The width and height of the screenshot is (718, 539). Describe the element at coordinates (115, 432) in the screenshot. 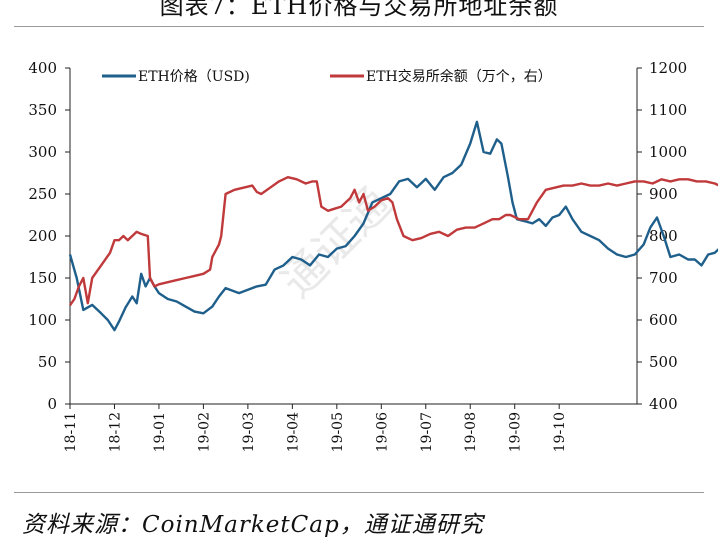

I see `x-tick-label: 18-12` at that location.